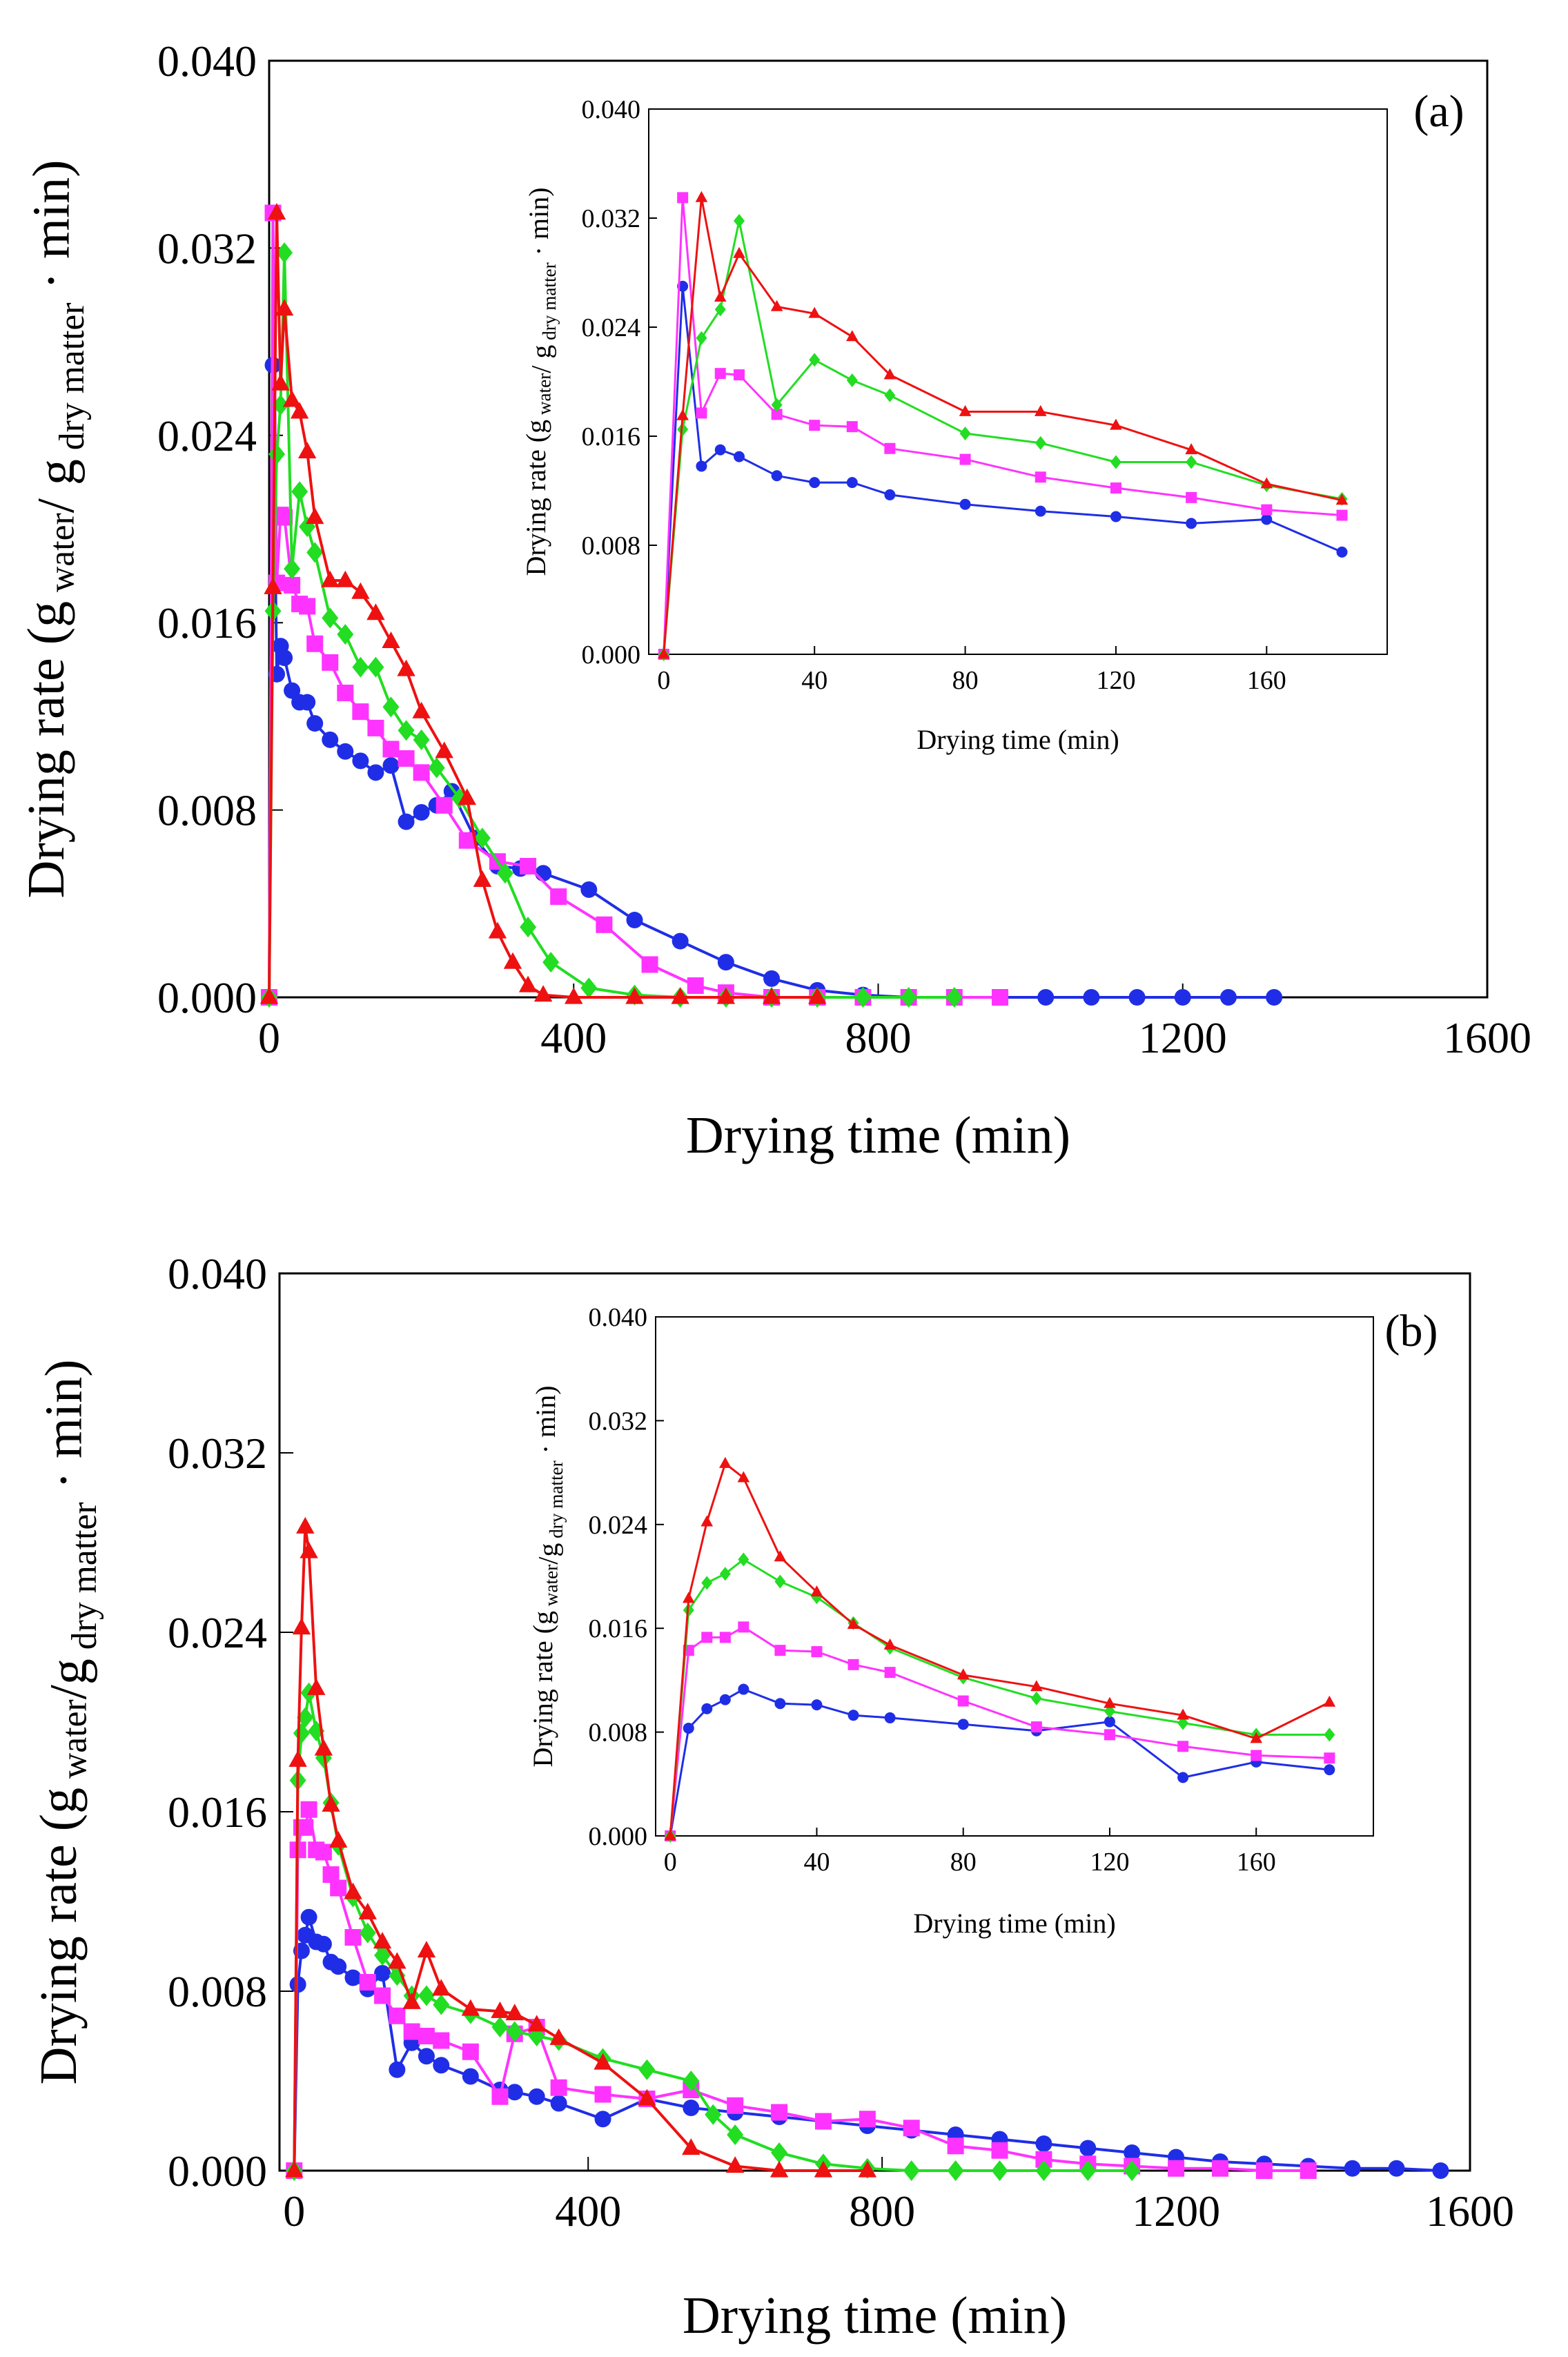  What do you see at coordinates (538, 258) in the screenshot?
I see `y-axis-label-gap` at bounding box center [538, 258].